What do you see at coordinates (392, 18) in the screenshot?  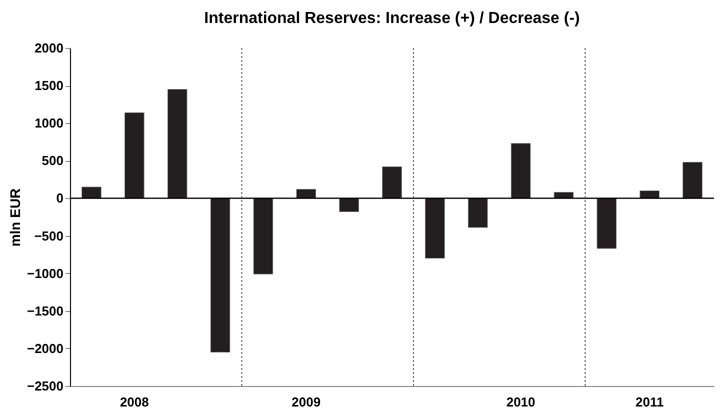 I see `chart-title: International Reserves: Increase (+) / Decrease (-)` at bounding box center [392, 18].